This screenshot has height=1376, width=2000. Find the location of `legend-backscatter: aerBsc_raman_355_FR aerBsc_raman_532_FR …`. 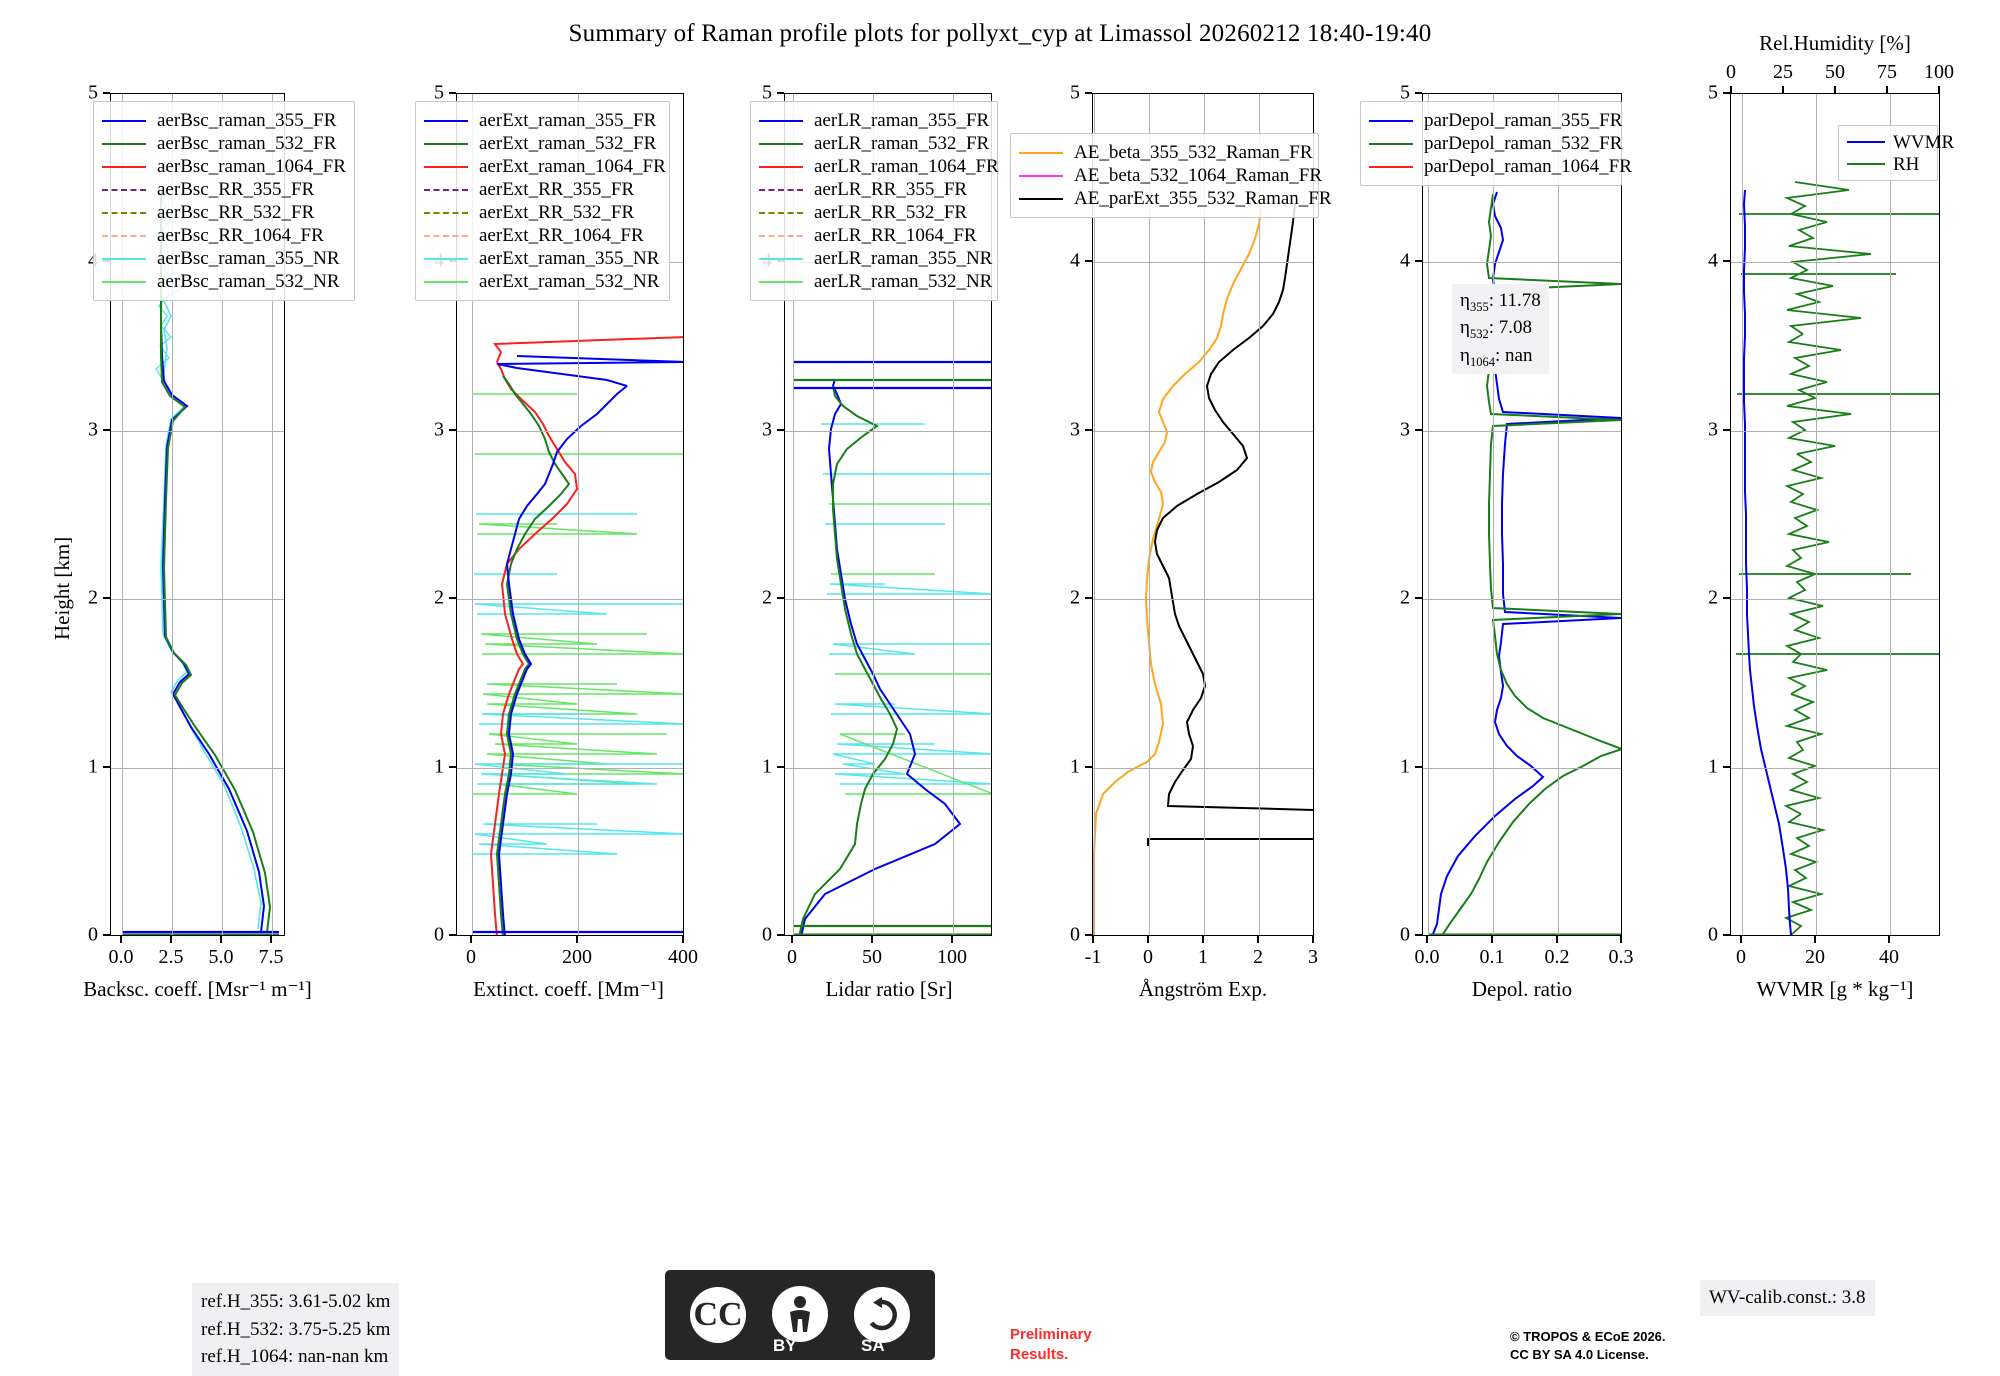

legend-backscatter: aerBsc_raman_355_FR aerBsc_raman_532_FR … is located at coordinates (224, 201).